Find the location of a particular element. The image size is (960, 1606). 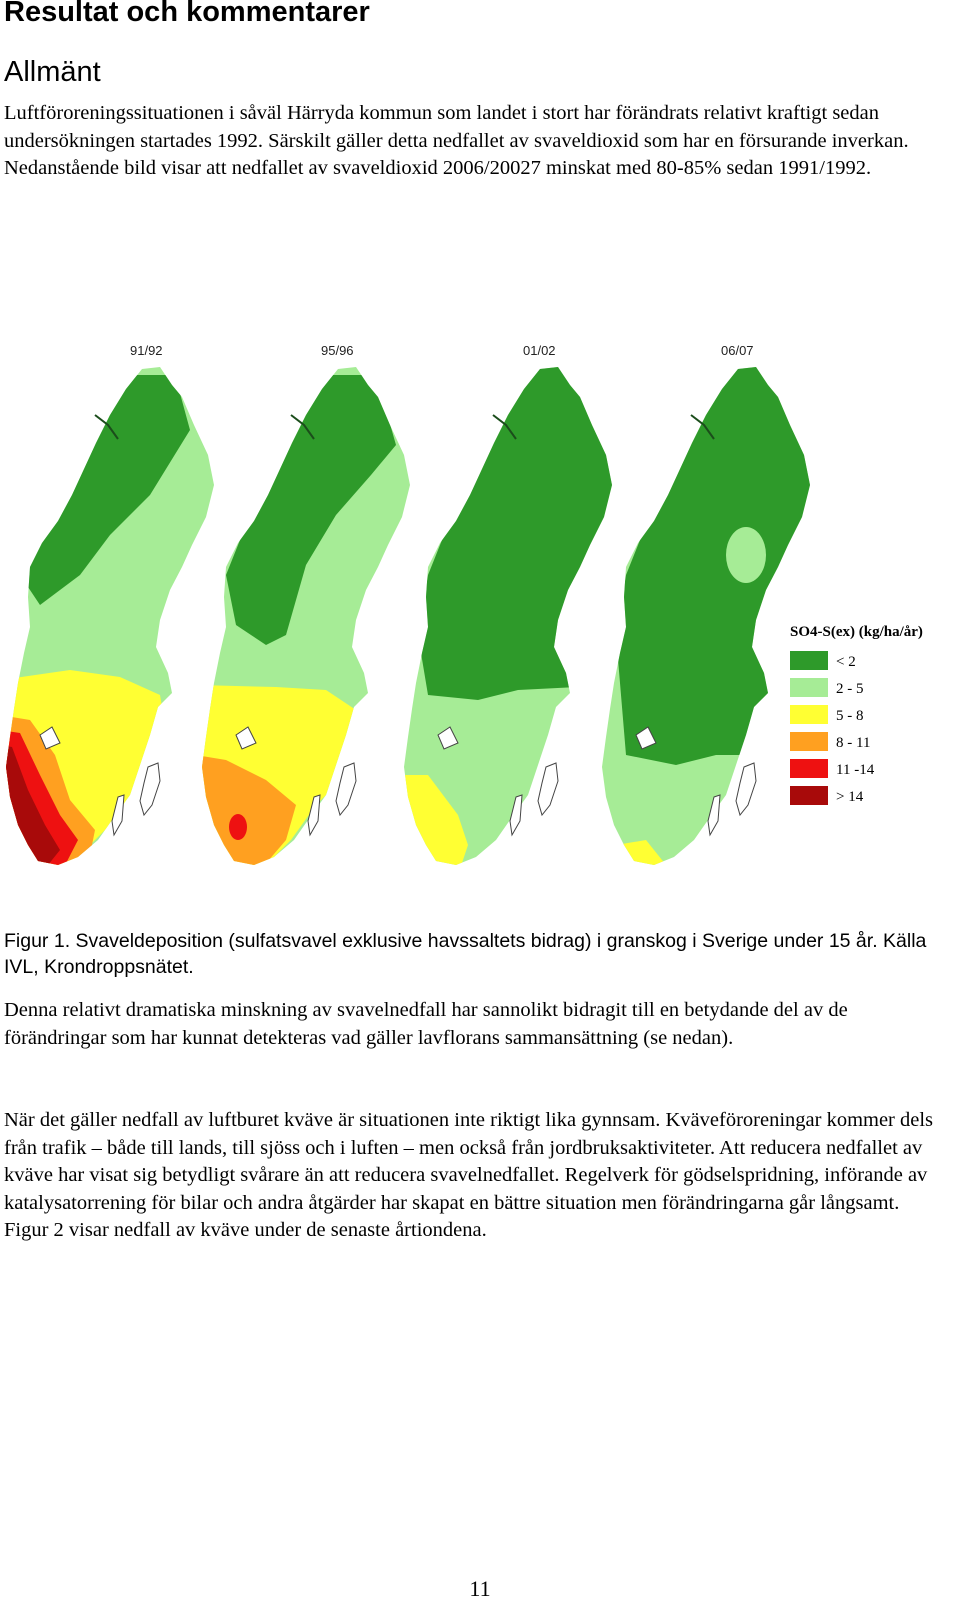

map-4-label: 06/07 is located at coordinates (737, 350).